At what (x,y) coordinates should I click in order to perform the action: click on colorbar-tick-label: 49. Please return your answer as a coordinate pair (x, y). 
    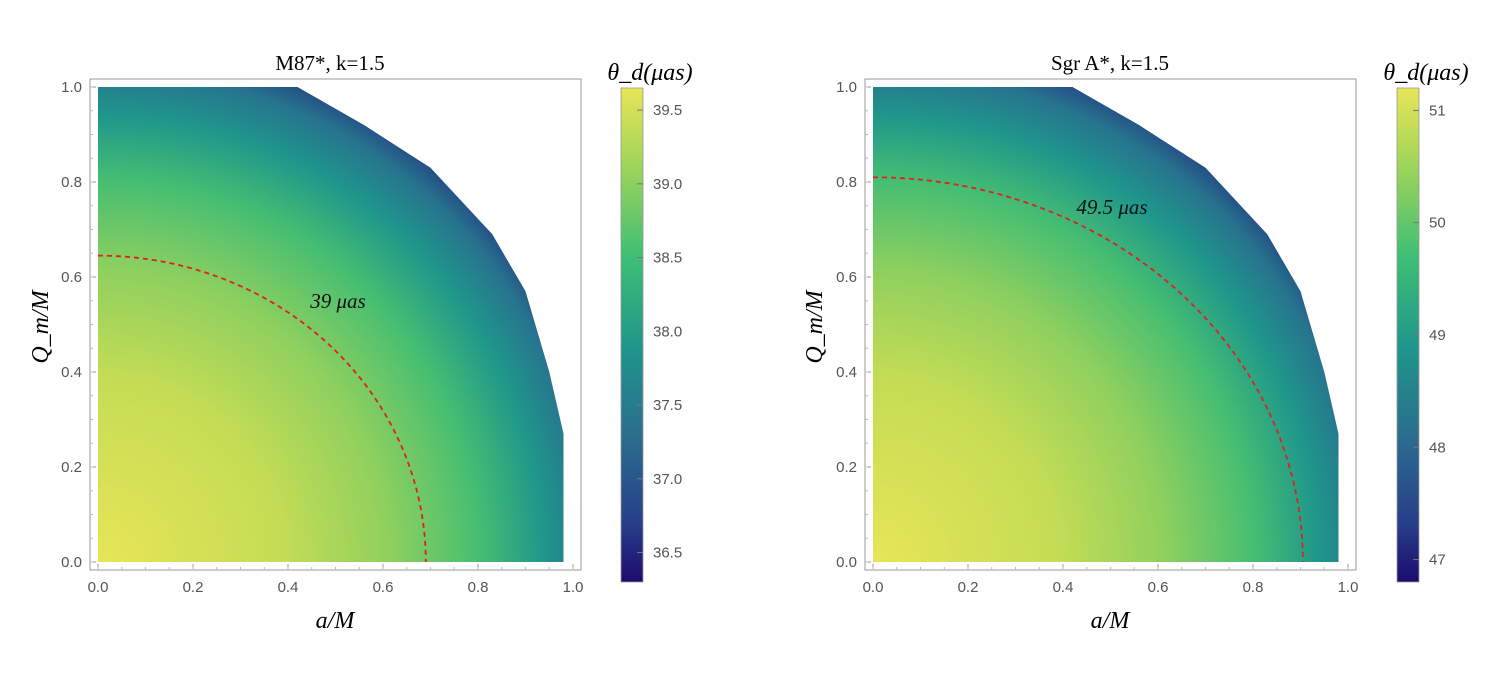
    Looking at the image, I should click on (1437, 335).